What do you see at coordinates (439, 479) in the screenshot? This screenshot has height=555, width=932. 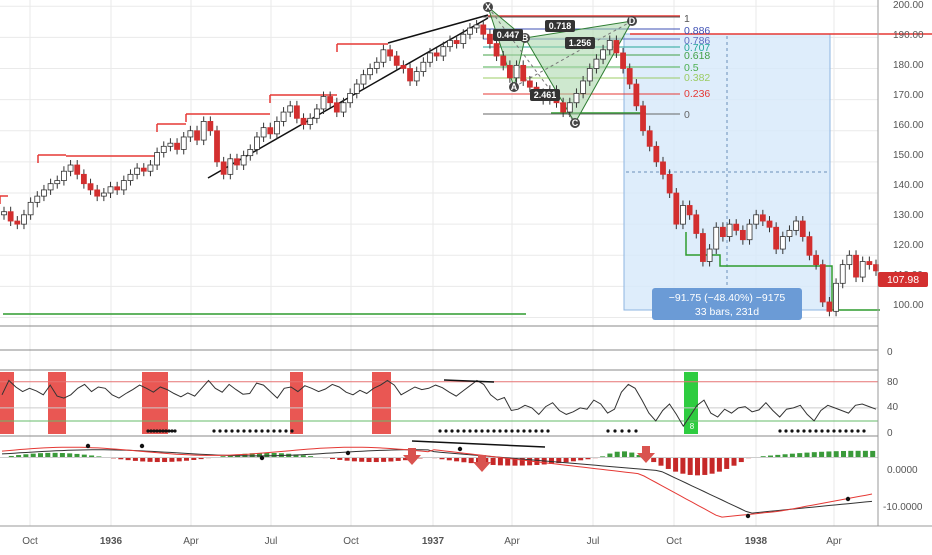 I see `macd-panel` at bounding box center [439, 479].